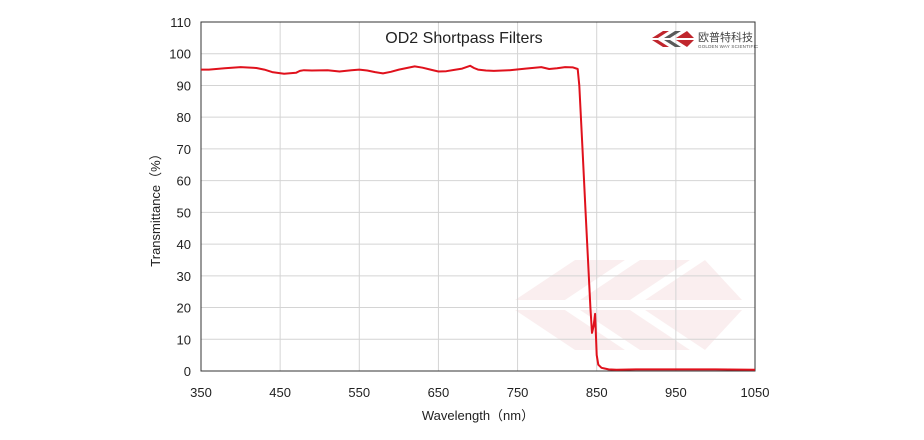 The height and width of the screenshot is (440, 924). I want to click on y-tick-label: 40, so click(184, 244).